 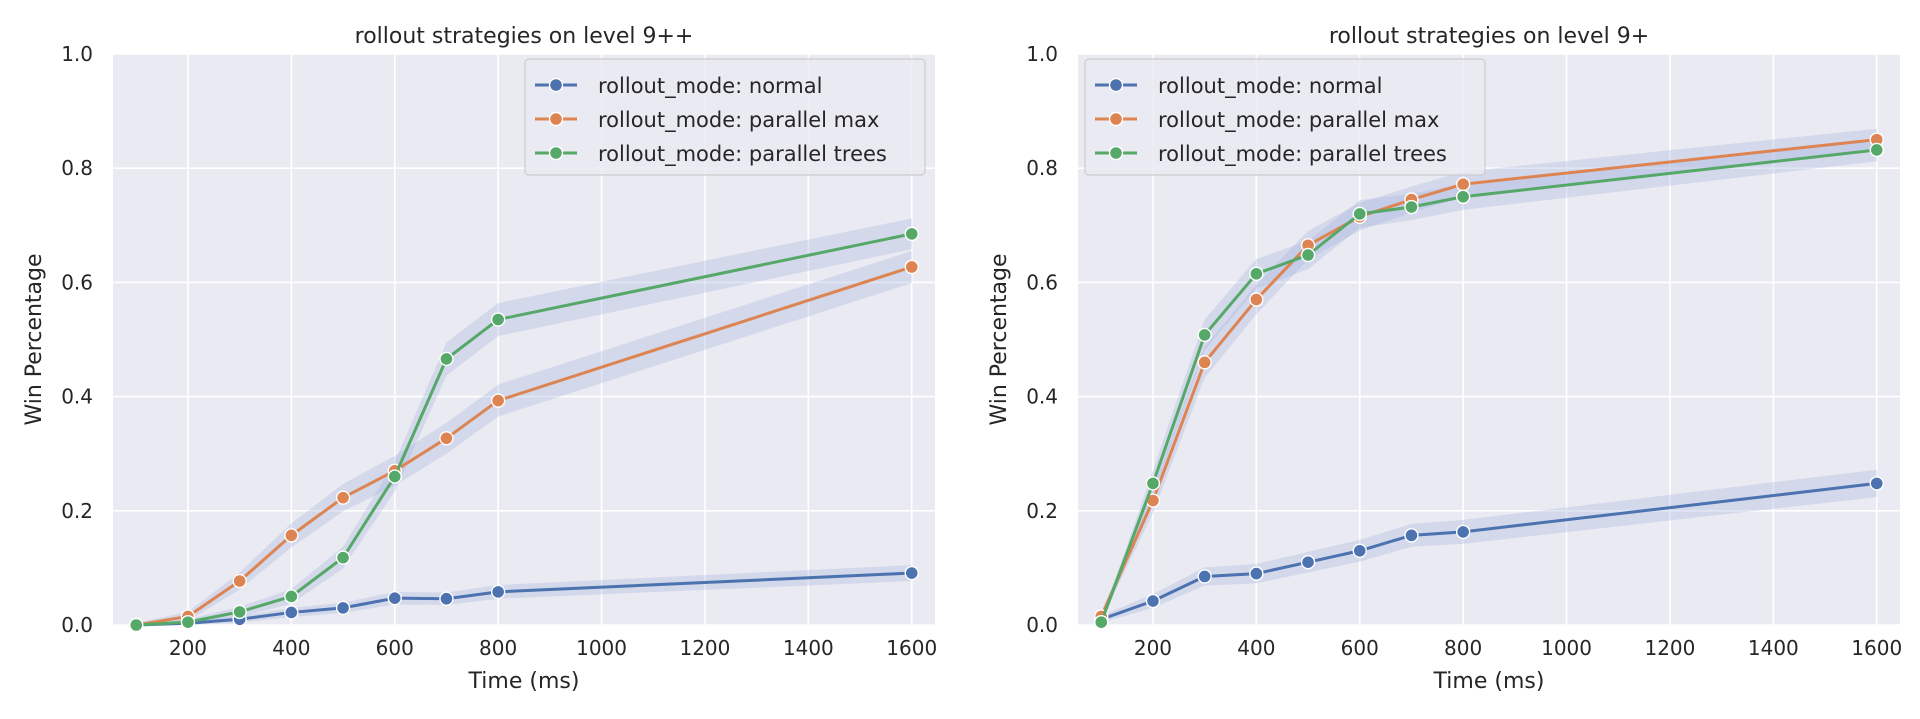 What do you see at coordinates (1489, 546) in the screenshot?
I see `confidence-band` at bounding box center [1489, 546].